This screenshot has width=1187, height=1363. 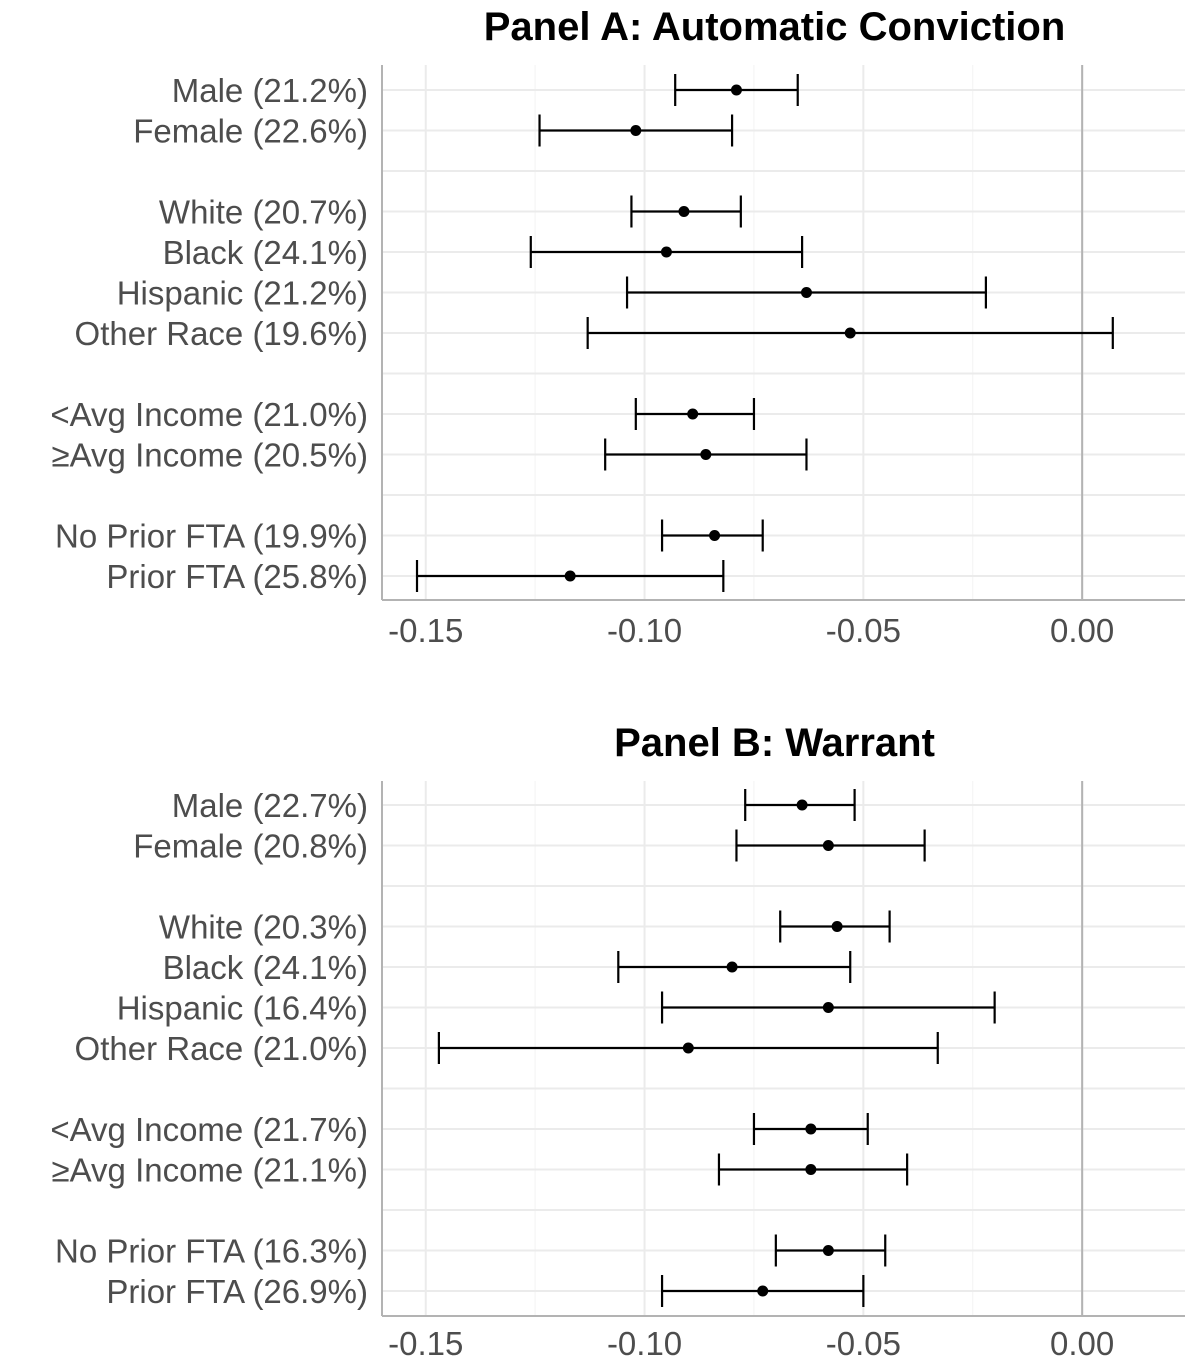 I want to click on y-category-label: Prior FTA (26.9%), so click(x=237, y=1291).